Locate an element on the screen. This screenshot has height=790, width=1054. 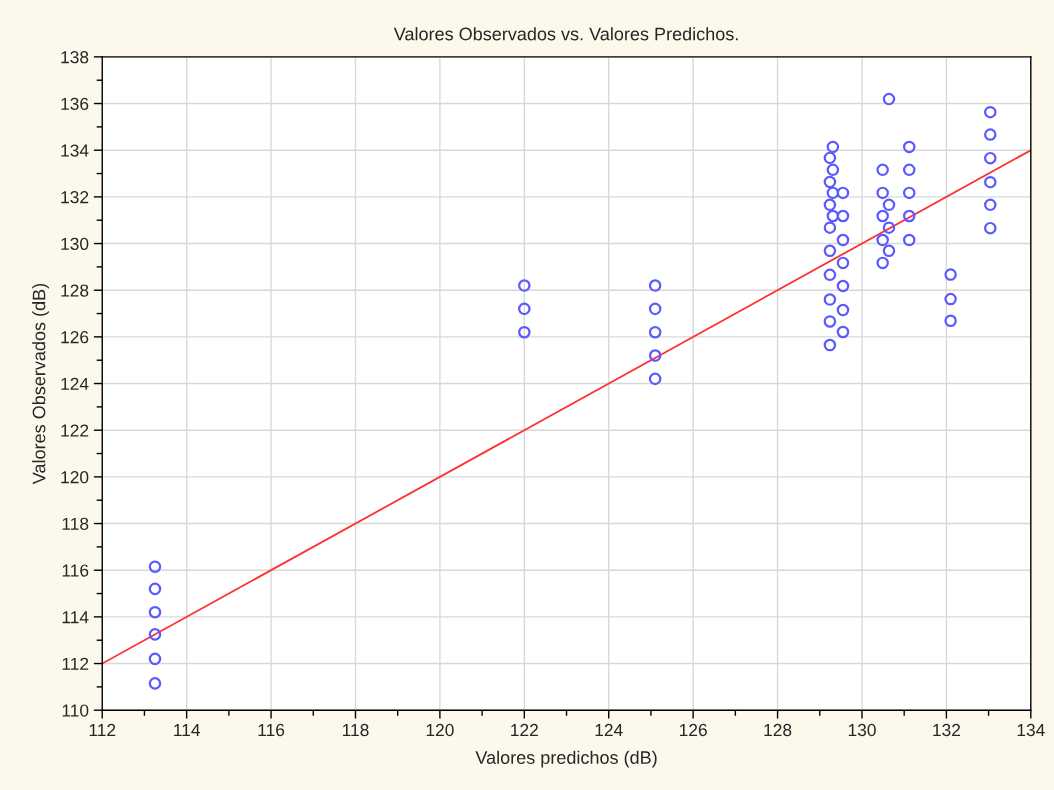
x-tick-label: 128 is located at coordinates (778, 730).